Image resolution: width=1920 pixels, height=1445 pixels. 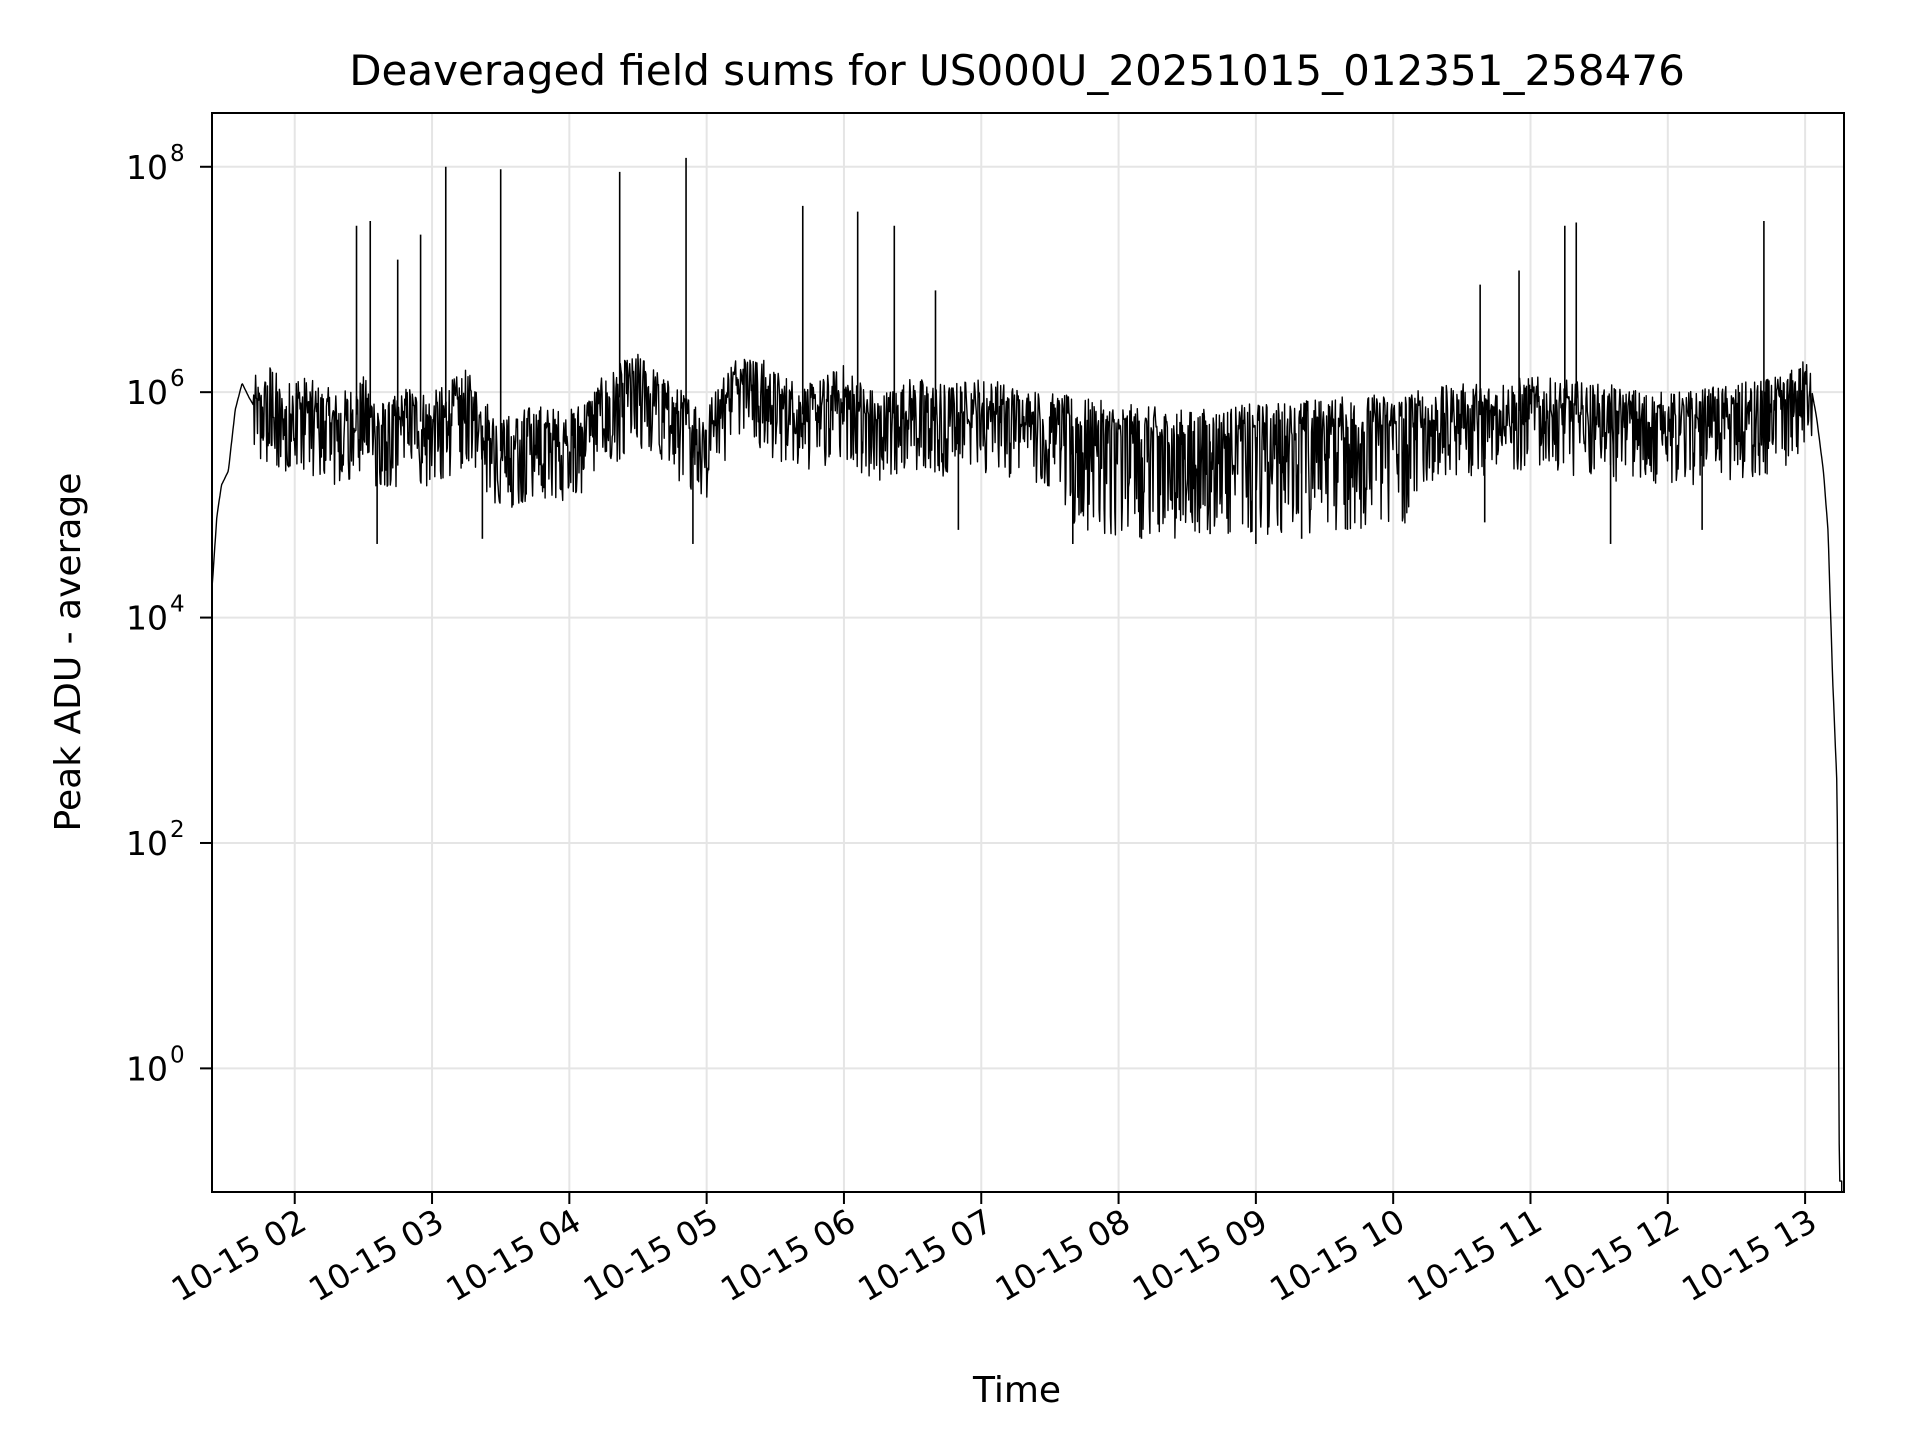 What do you see at coordinates (177, 830) in the screenshot?
I see `y-tick-exponent: 2` at bounding box center [177, 830].